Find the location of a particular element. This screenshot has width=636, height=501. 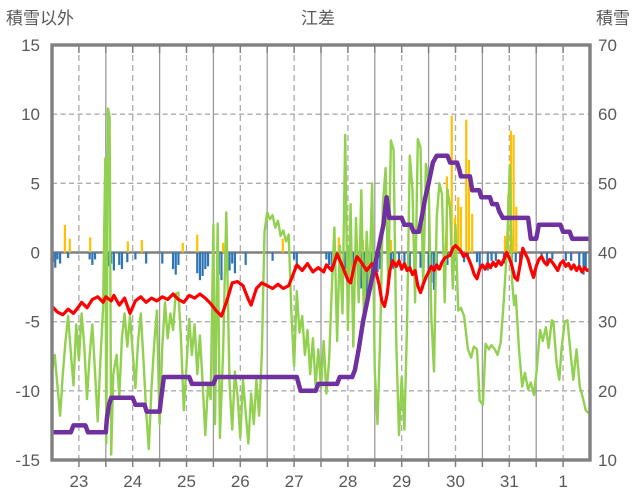

left-axis-tick: 10 is located at coordinates (30, 114).